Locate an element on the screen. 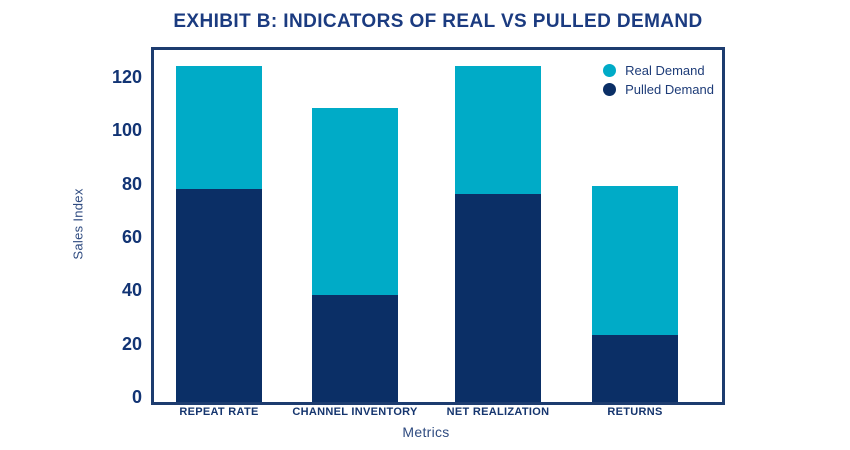 The width and height of the screenshot is (850, 450). y-axis-tick-labels: 0 20 40 60 80 100 120 is located at coordinates (116, 226).